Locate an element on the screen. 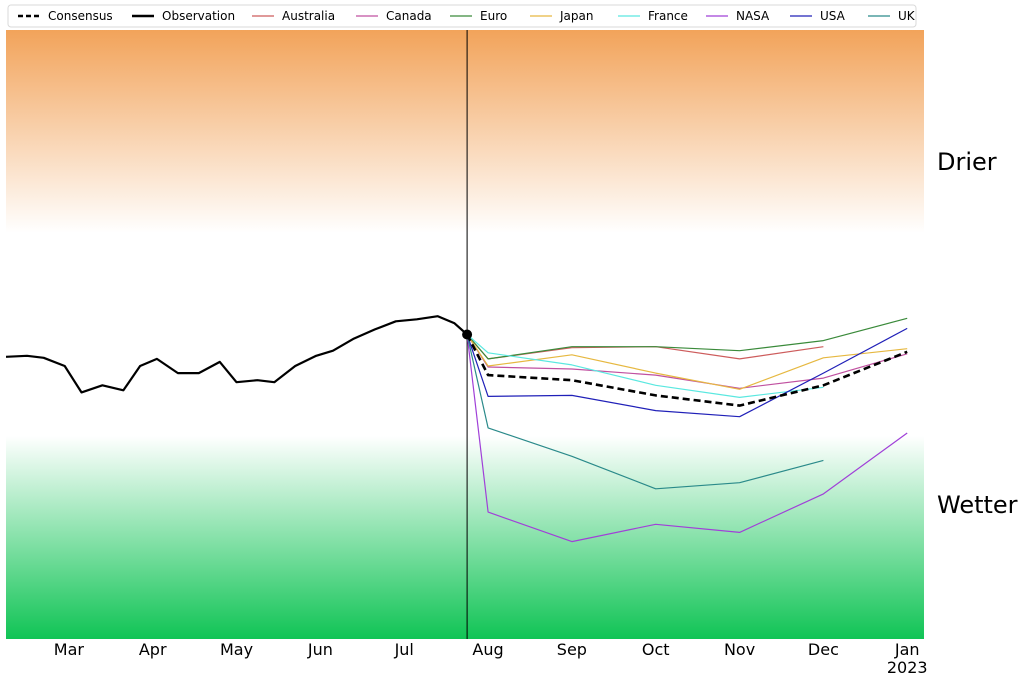 This screenshot has width=1024, height=683. legend-item-australia: Australia is located at coordinates (293, 16).